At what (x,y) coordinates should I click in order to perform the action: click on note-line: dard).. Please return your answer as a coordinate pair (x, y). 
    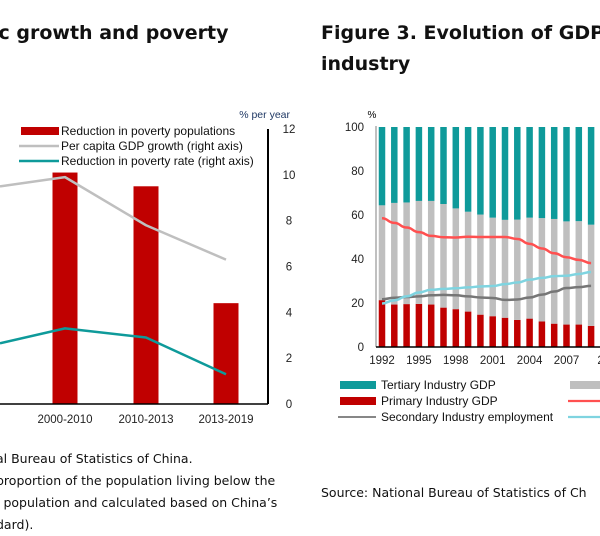
    Looking at the image, I should click on (17, 524).